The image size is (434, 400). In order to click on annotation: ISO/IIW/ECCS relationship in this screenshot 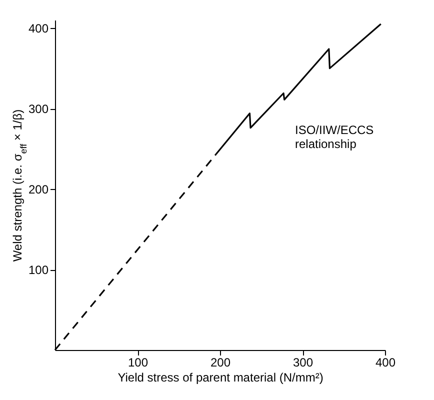, I will do `click(334, 137)`.